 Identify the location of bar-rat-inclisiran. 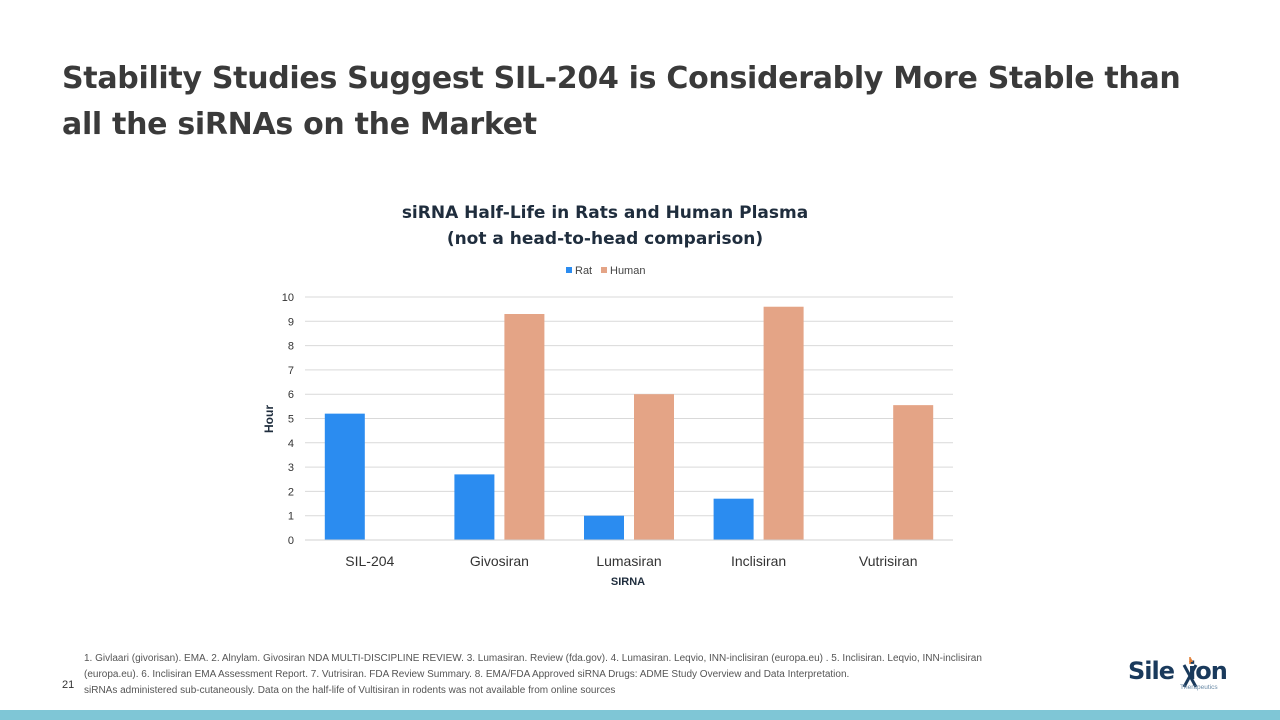
(733, 519).